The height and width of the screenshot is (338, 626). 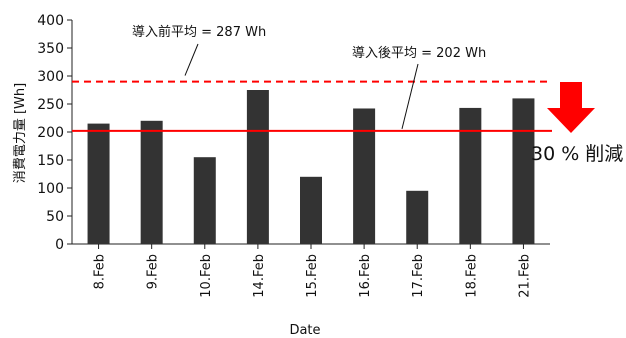 What do you see at coordinates (59, 245) in the screenshot?
I see `y-tick-label: 0` at bounding box center [59, 245].